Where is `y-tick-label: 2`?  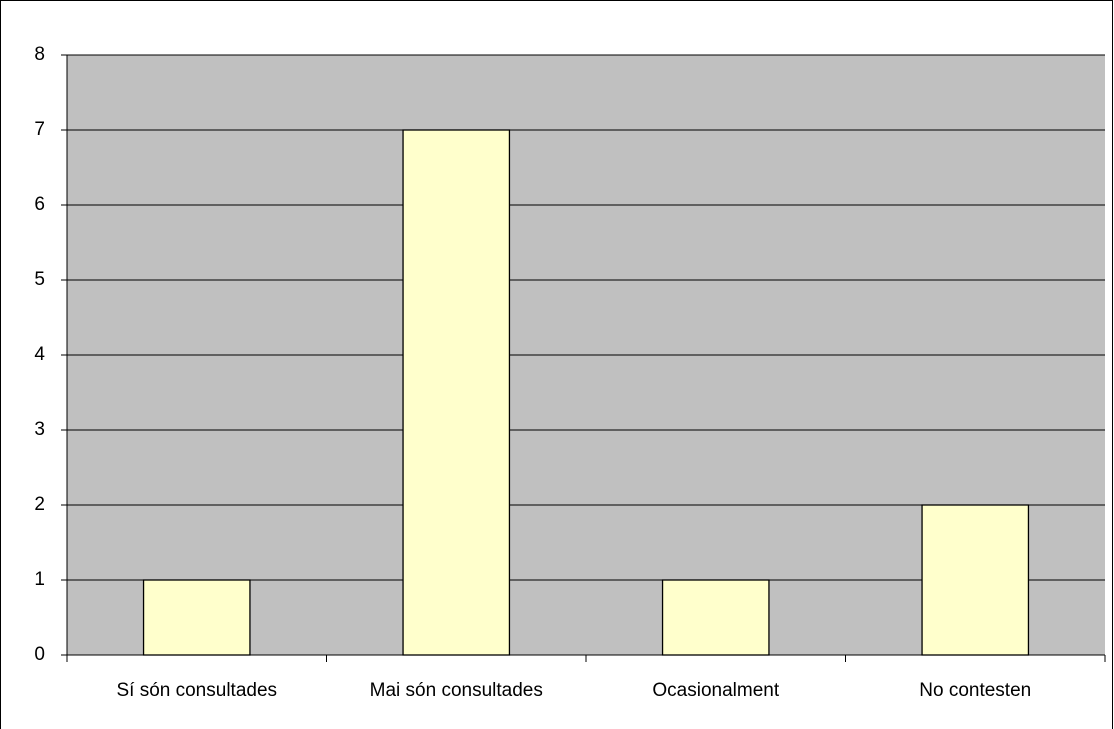 y-tick-label: 2 is located at coordinates (39, 504).